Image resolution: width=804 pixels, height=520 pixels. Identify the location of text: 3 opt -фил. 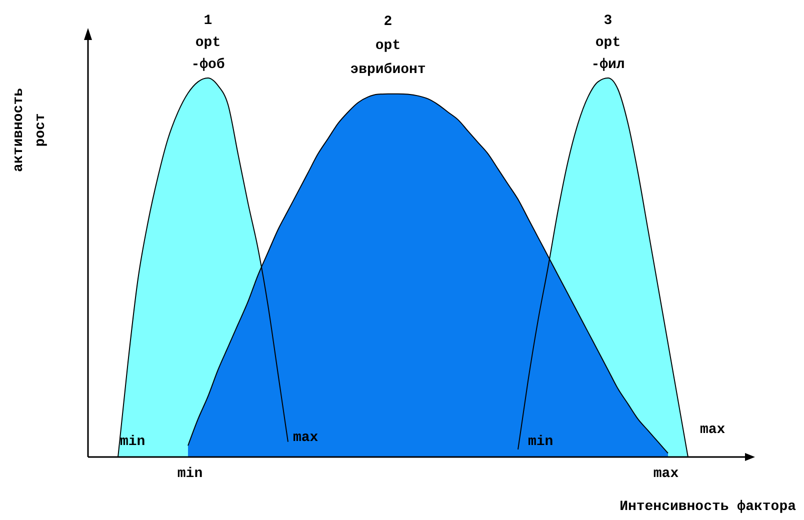
(608, 43).